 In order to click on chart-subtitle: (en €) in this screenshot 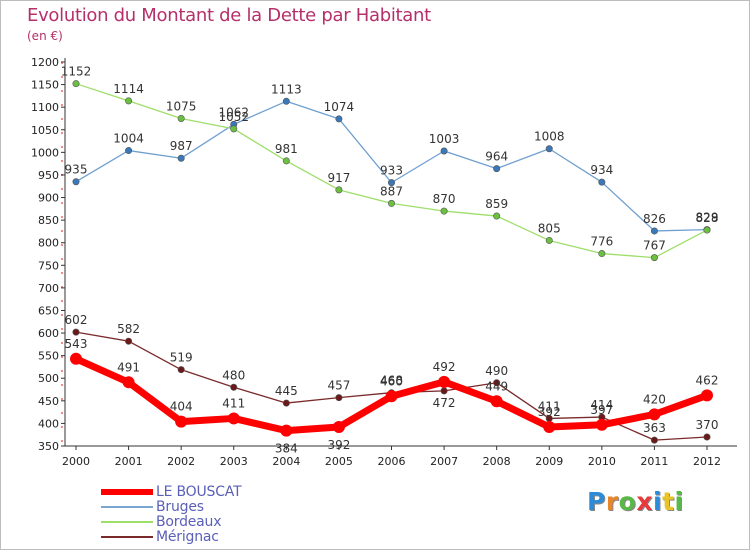, I will do `click(45, 36)`.